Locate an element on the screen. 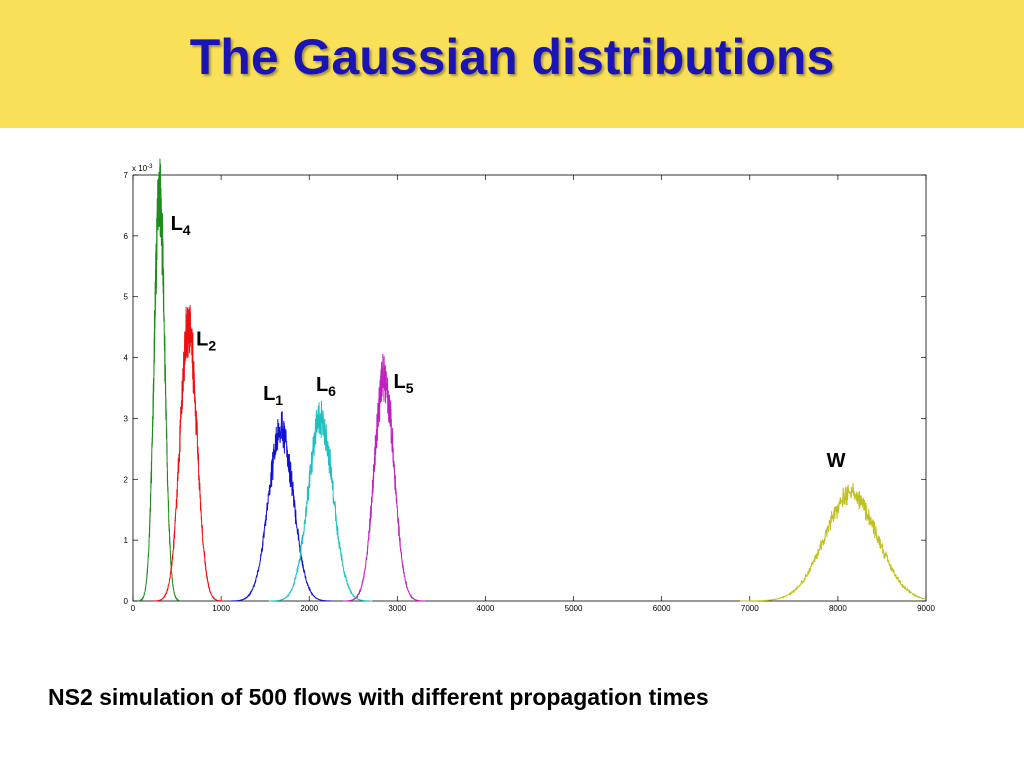 The height and width of the screenshot is (768, 1024). y-multiplier-exp: -3 is located at coordinates (150, 167).